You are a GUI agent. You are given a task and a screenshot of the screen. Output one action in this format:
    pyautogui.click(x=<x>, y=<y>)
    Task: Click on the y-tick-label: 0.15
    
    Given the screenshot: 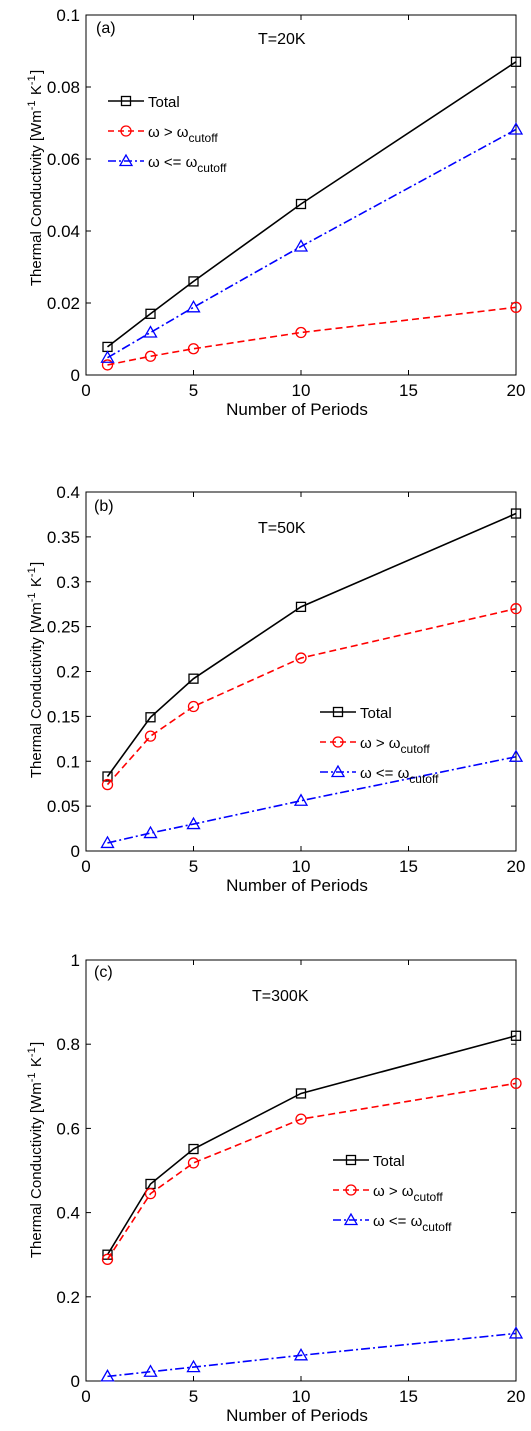 What is the action you would take?
    pyautogui.click(x=63, y=716)
    